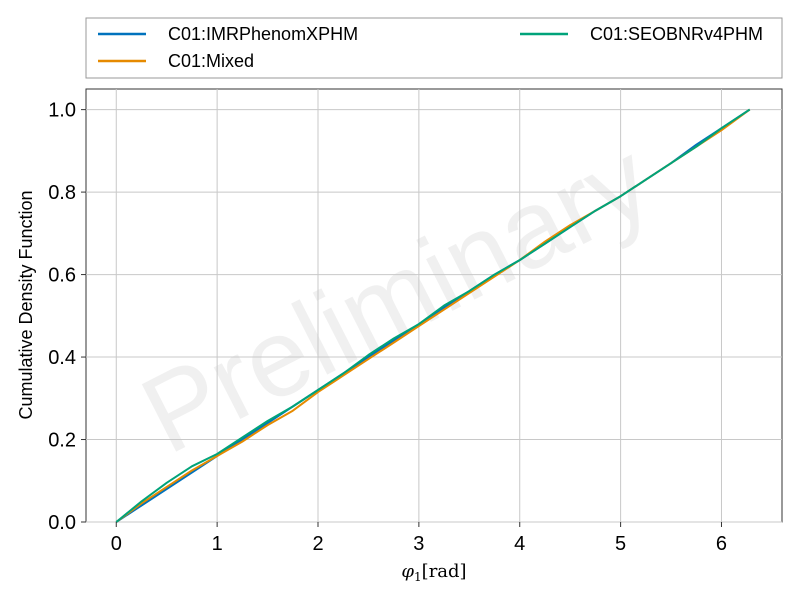  Describe the element at coordinates (676, 34) in the screenshot. I see `legend-label: C01:SEOBNRv4PHM` at that location.